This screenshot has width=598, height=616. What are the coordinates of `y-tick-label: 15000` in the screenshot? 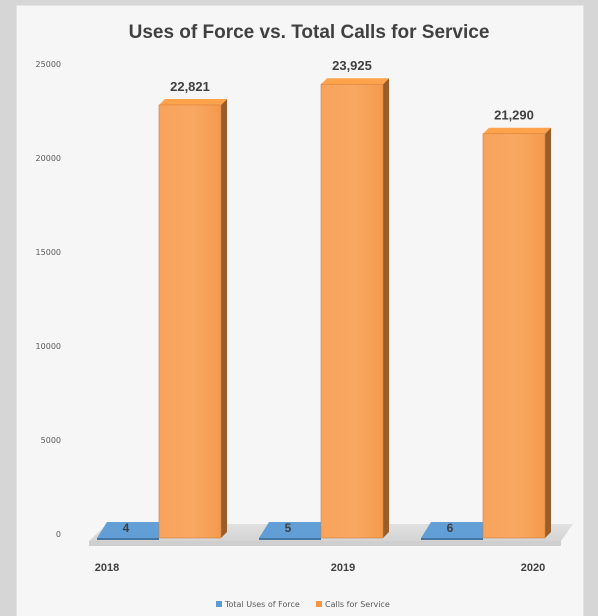 It's located at (48, 252).